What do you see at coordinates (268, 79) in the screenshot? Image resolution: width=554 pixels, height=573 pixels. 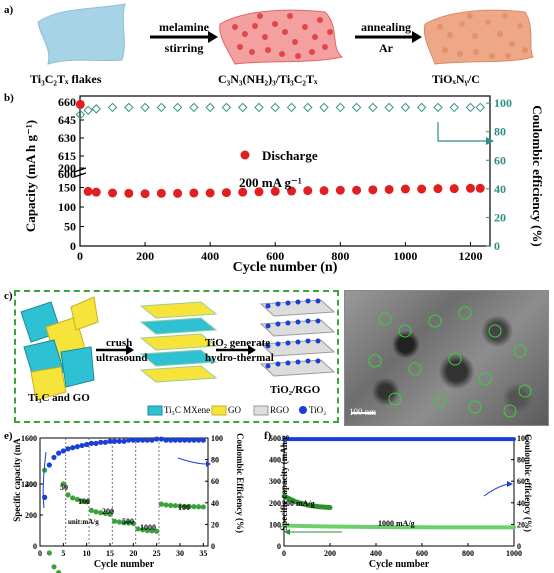 I see `material-melamine-ti3c2tx: C₃N₃(NH₂)₃/Ti₃C₂Tₓ` at bounding box center [268, 79].